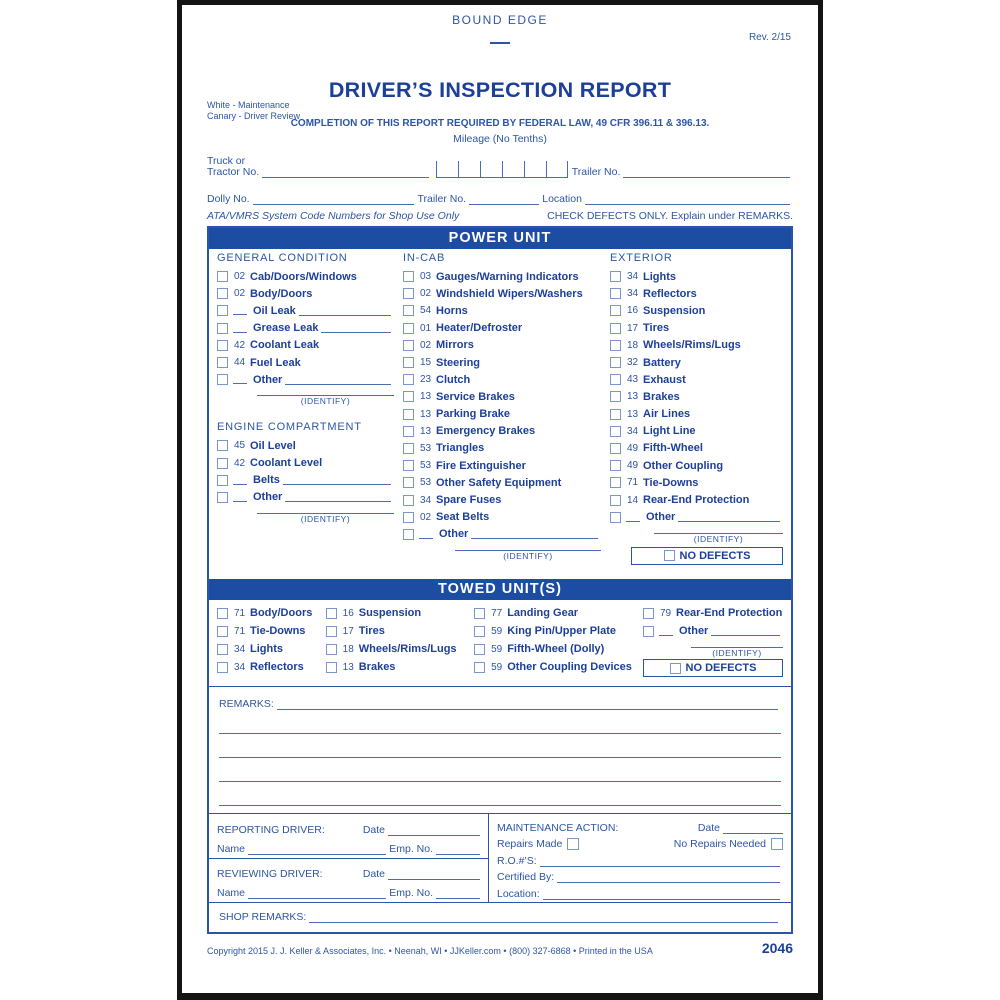 The image size is (1000, 1000). I want to click on maint-location-line, so click(661, 895).